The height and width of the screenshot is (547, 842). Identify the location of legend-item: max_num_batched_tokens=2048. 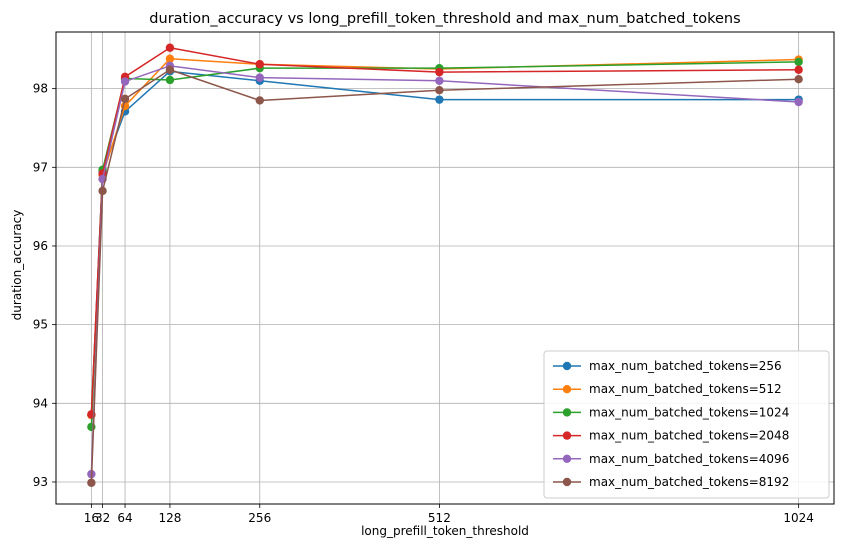
(671, 436).